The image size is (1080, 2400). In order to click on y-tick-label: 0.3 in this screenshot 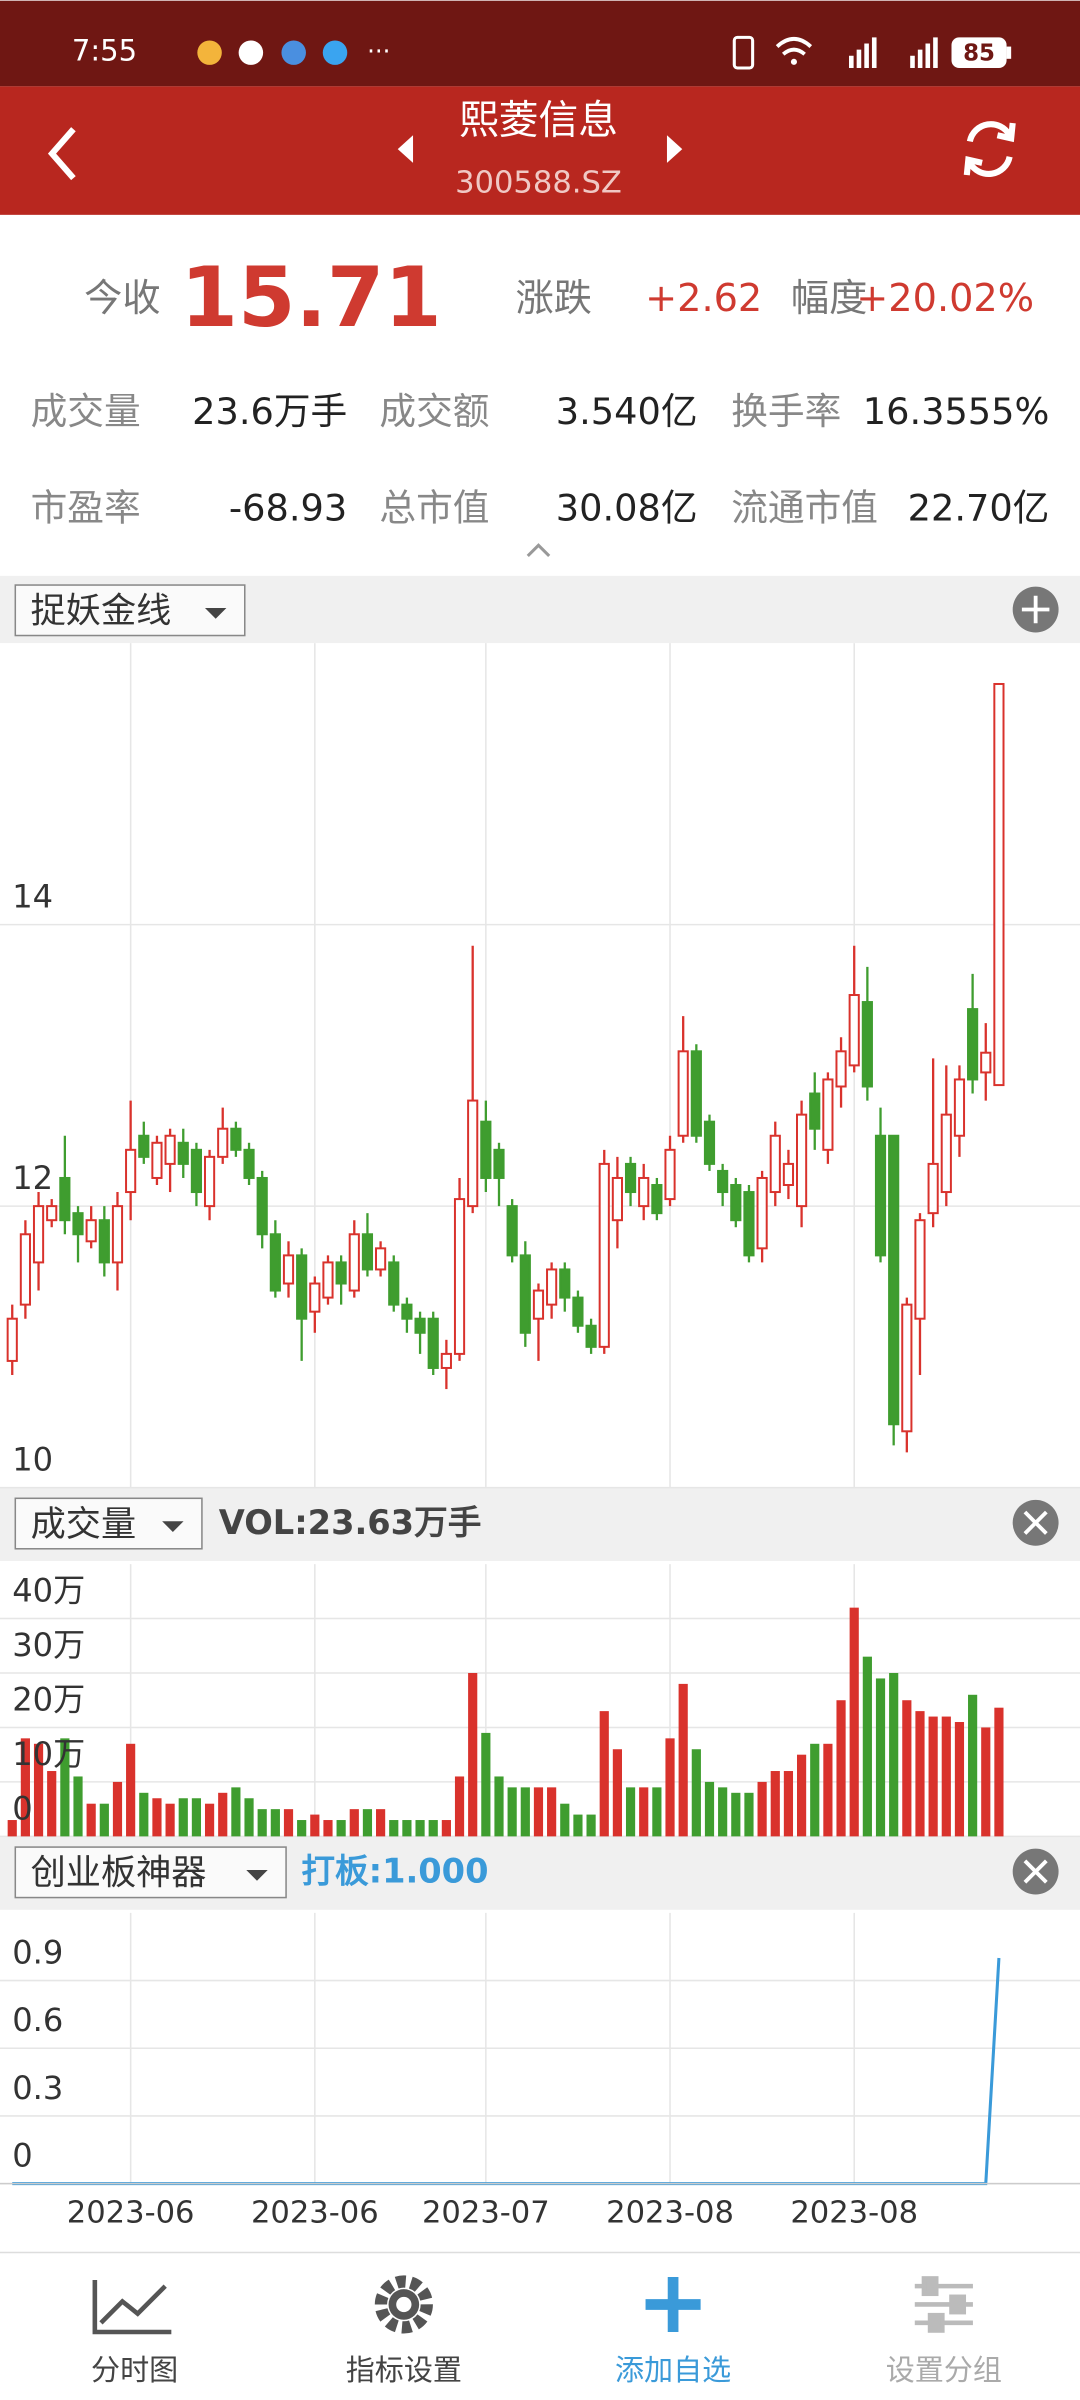, I will do `click(37, 2088)`.